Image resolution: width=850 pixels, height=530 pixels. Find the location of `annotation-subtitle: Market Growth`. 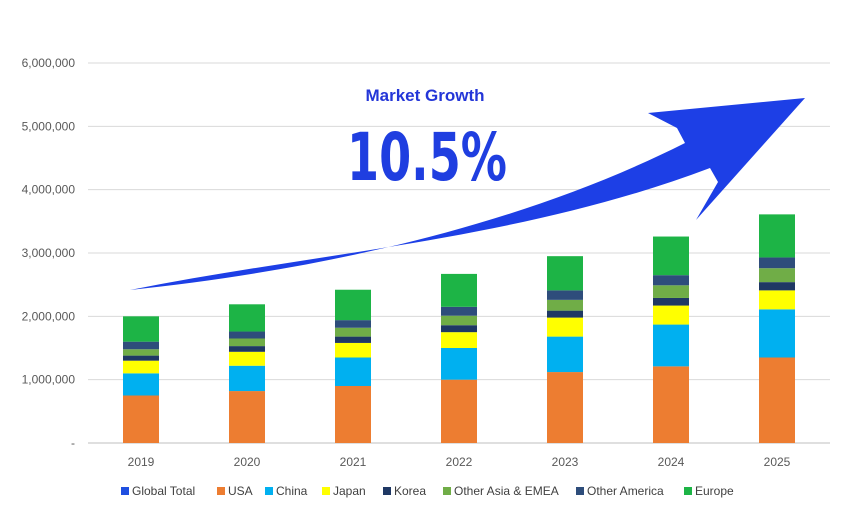

annotation-subtitle: Market Growth is located at coordinates (424, 95).